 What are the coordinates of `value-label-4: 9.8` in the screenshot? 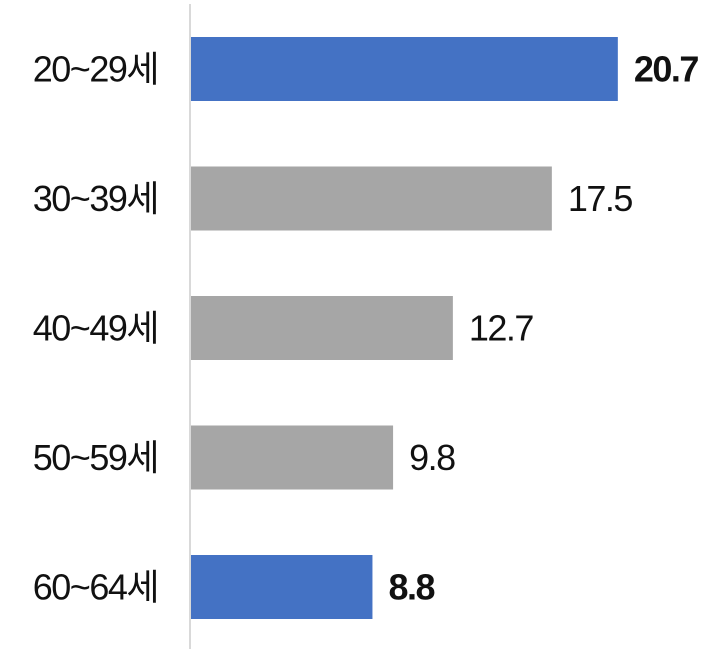 It's located at (432, 457).